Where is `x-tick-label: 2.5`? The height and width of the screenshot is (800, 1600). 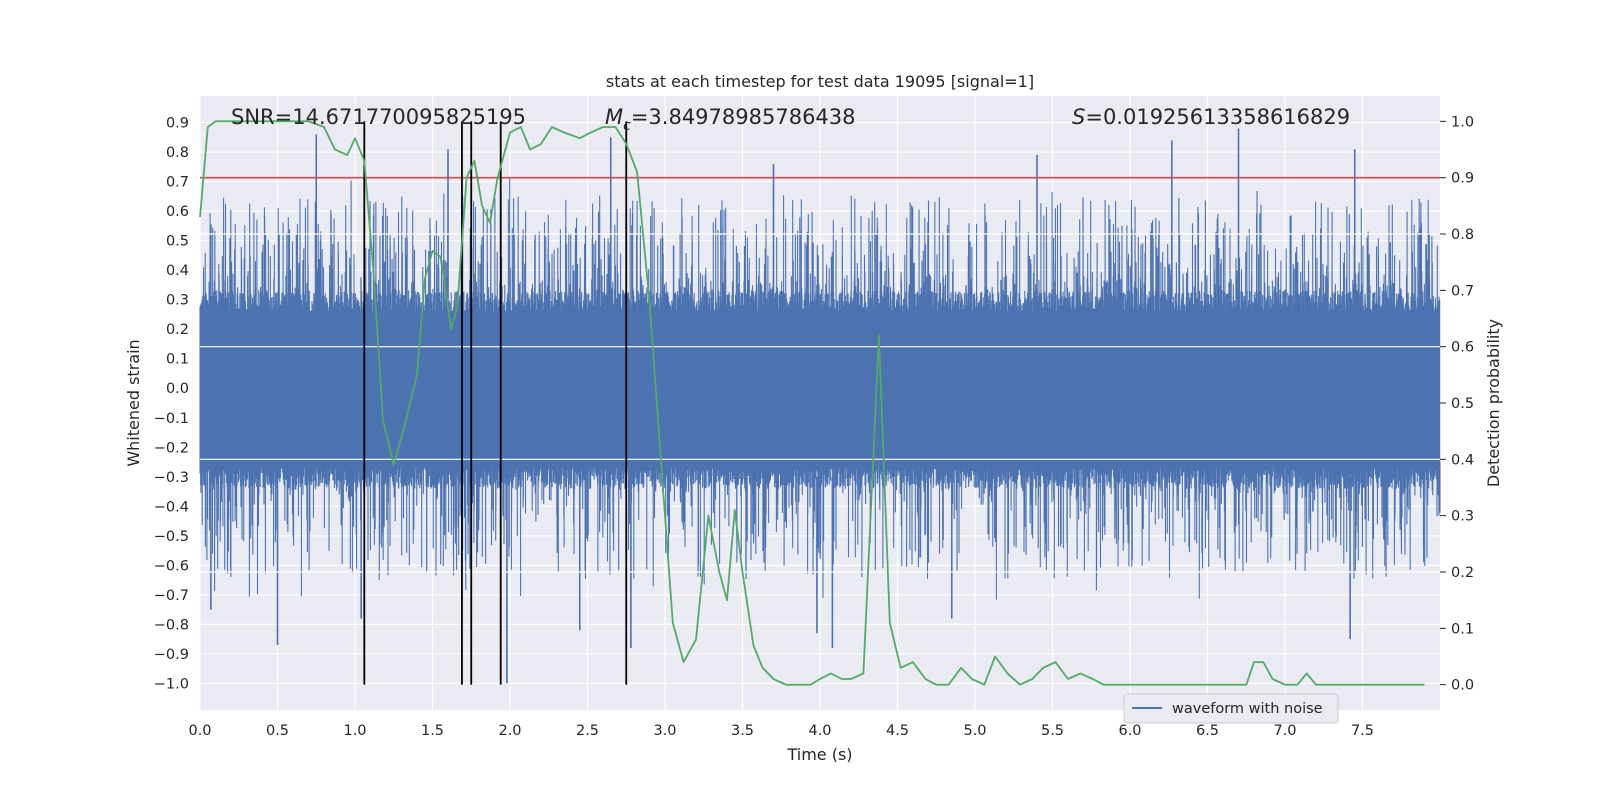 x-tick-label: 2.5 is located at coordinates (587, 731).